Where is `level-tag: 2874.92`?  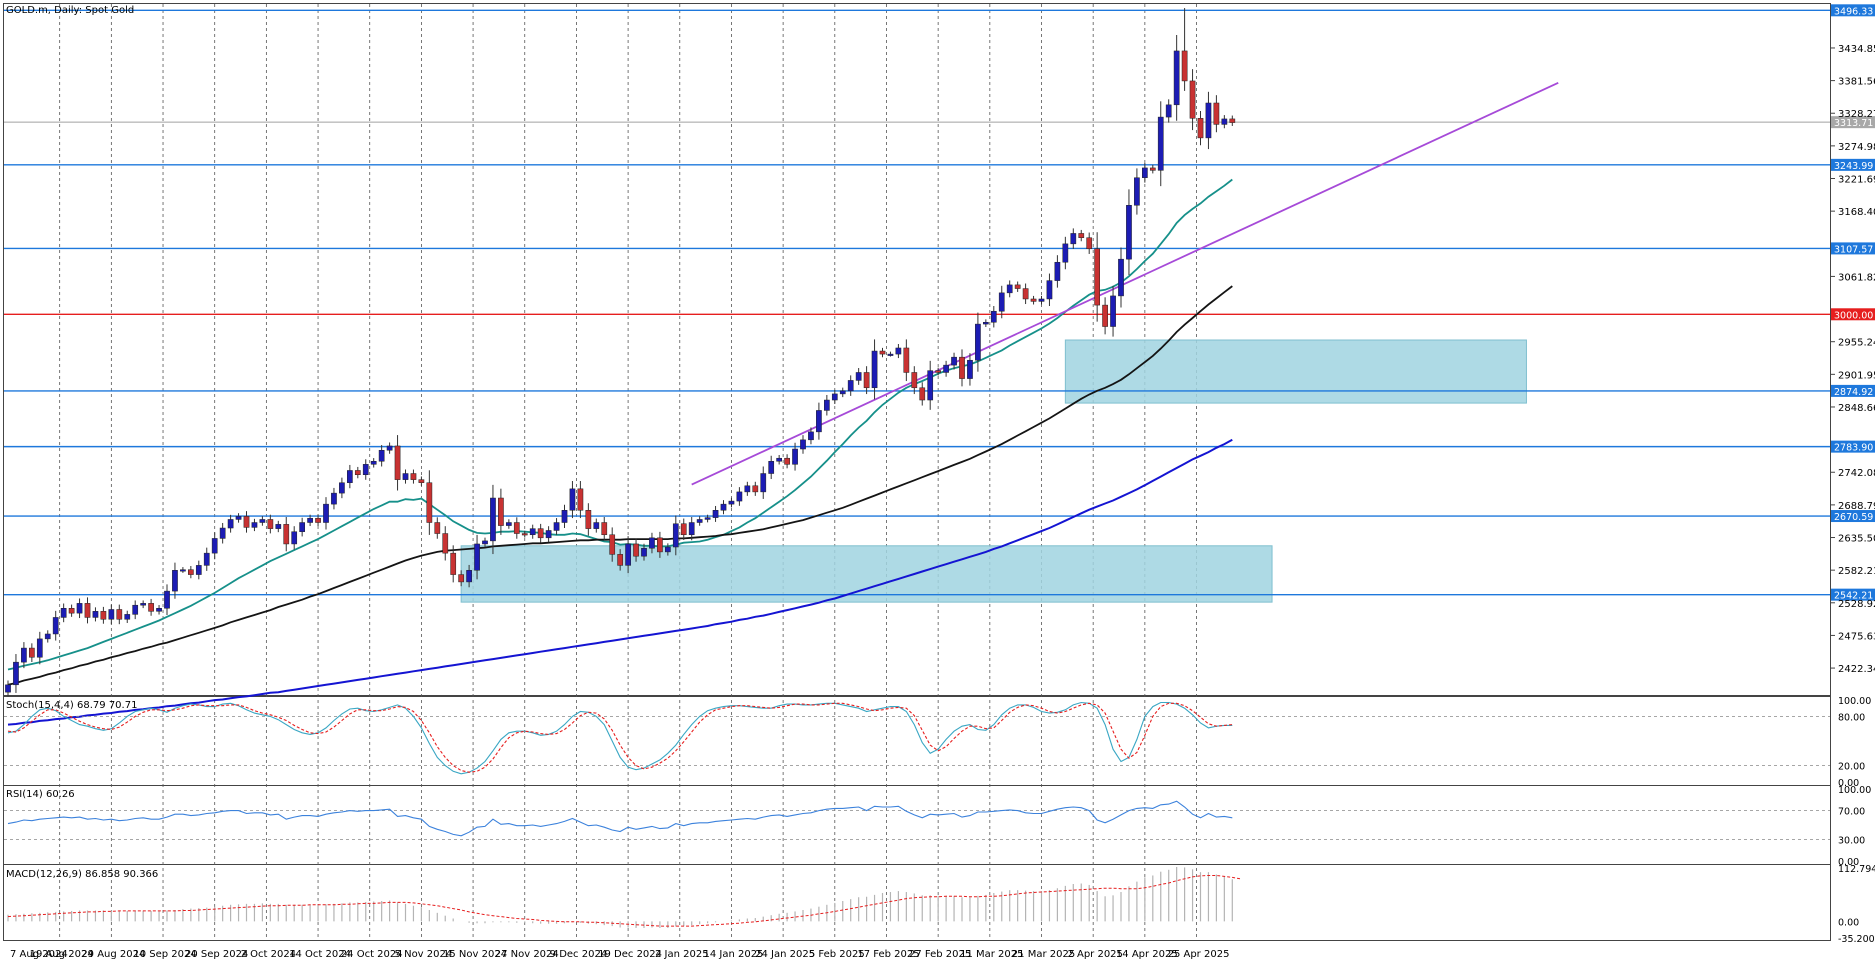
level-tag: 2874.92 is located at coordinates (1853, 392).